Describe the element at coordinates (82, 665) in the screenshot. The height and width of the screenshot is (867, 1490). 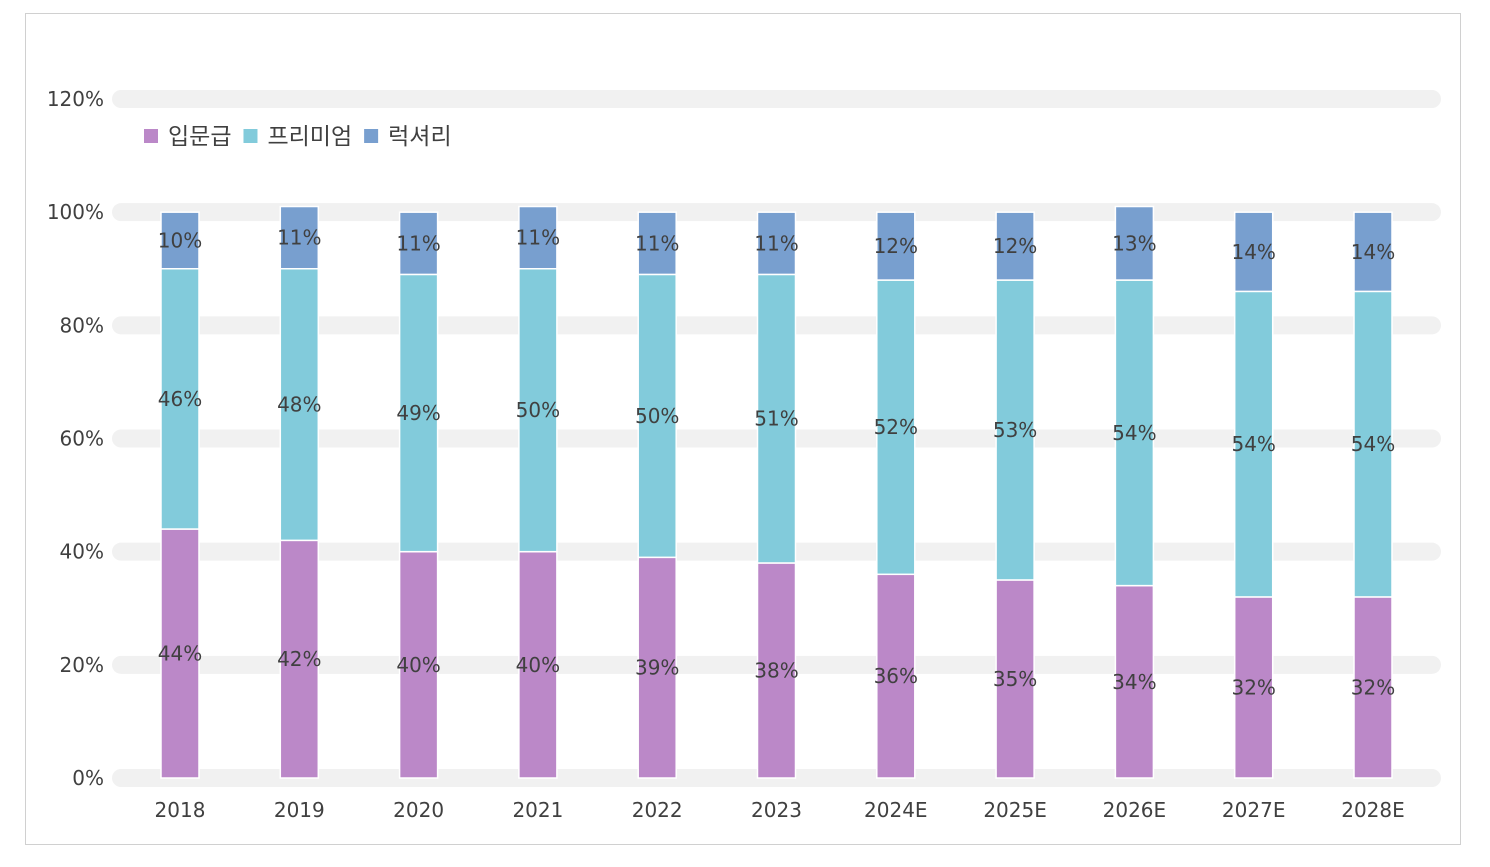
I see `y-tick-label: 20%` at that location.